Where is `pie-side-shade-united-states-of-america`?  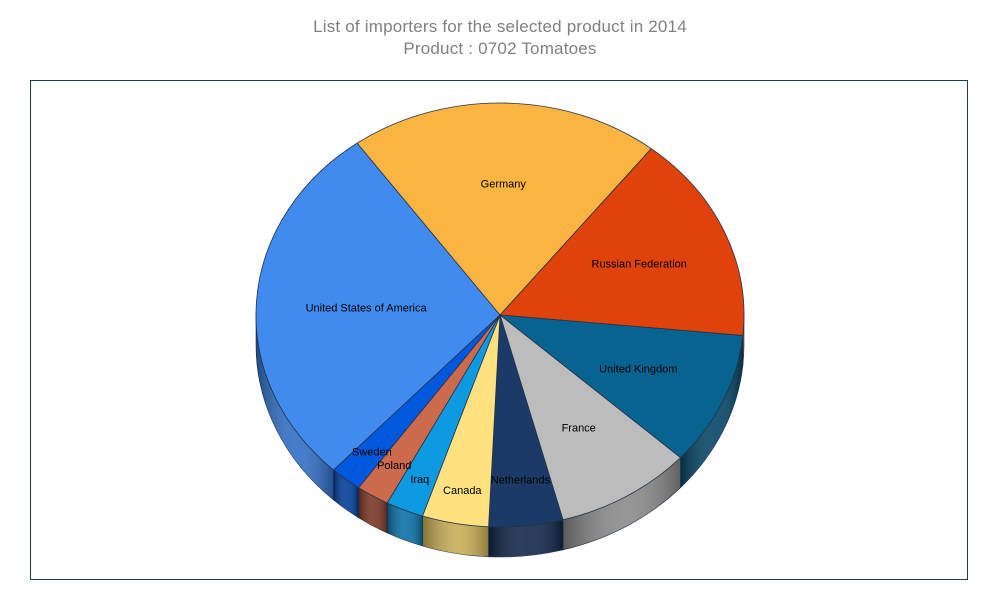
pie-side-shade-united-states-of-america is located at coordinates (295, 408).